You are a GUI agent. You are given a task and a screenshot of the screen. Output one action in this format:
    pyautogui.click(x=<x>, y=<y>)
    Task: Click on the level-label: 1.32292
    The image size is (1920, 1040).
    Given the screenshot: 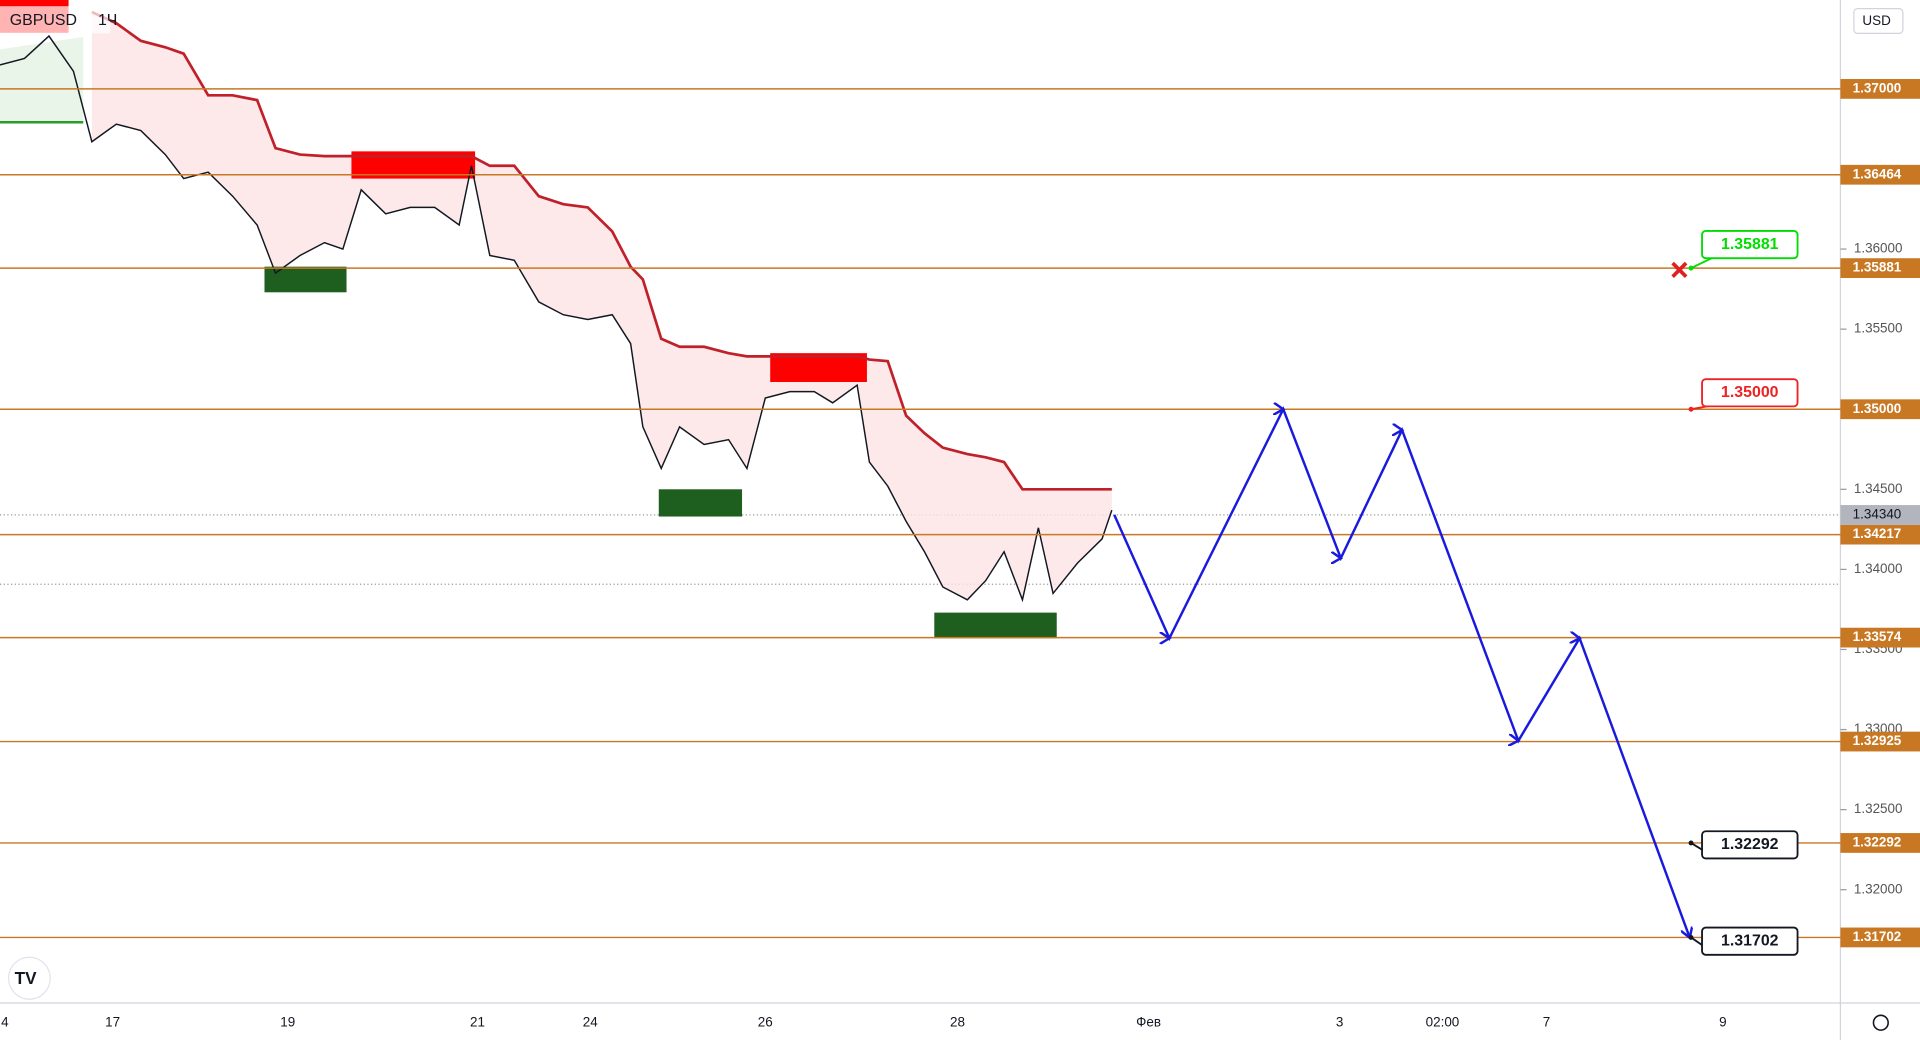 What is the action you would take?
    pyautogui.click(x=1877, y=841)
    